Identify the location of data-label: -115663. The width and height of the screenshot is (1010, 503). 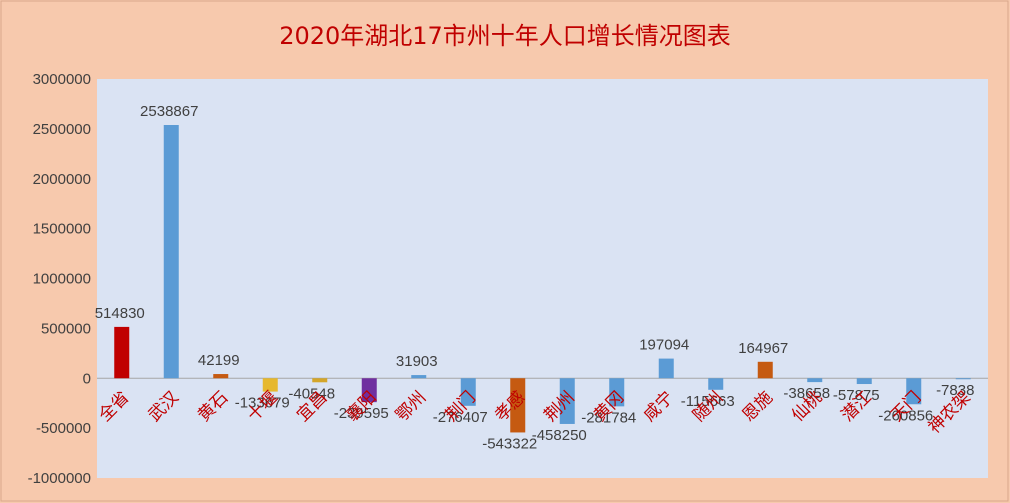
(708, 401).